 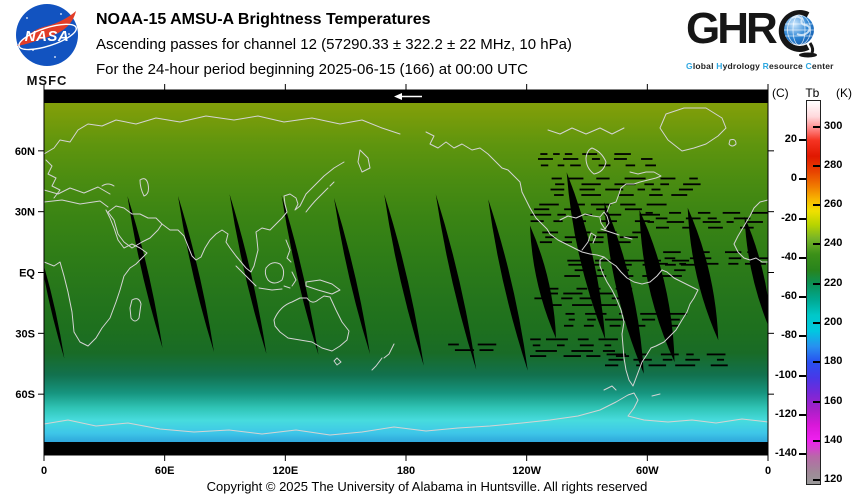 What do you see at coordinates (165, 471) in the screenshot?
I see `svg-text: 60E` at bounding box center [165, 471].